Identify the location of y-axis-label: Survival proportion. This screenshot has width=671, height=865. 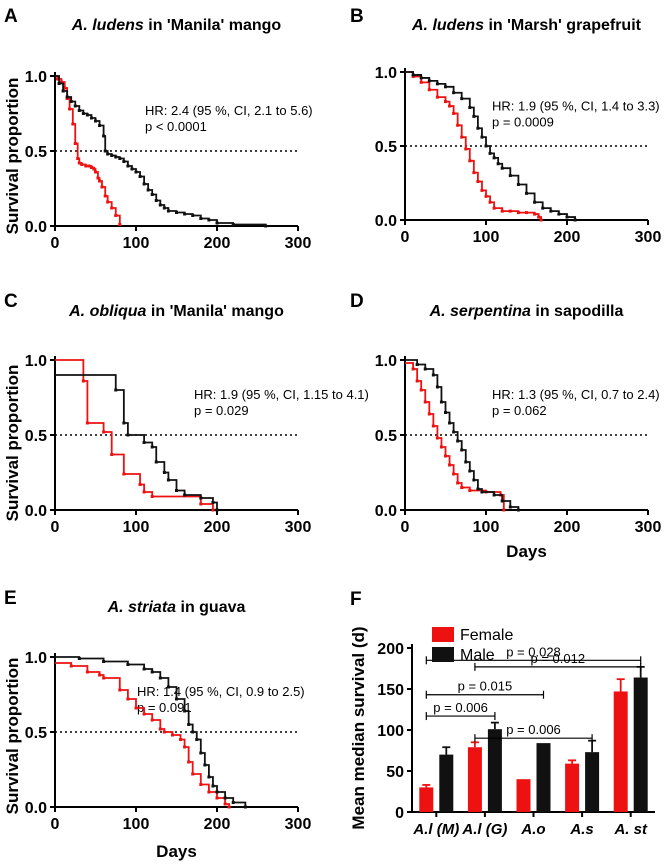
(12, 736).